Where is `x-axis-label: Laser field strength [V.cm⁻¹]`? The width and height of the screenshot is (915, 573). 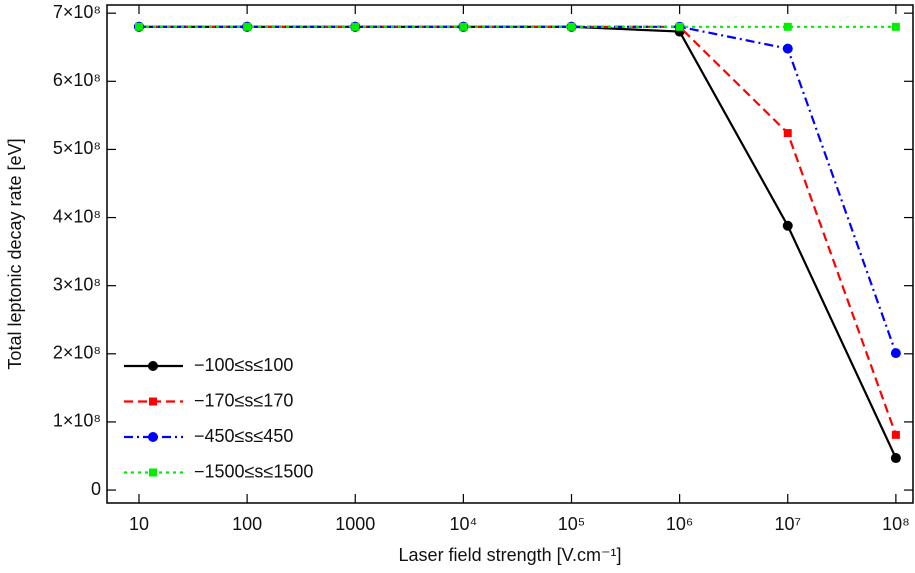
x-axis-label: Laser field strength [V.cm⁻¹] is located at coordinates (510, 555).